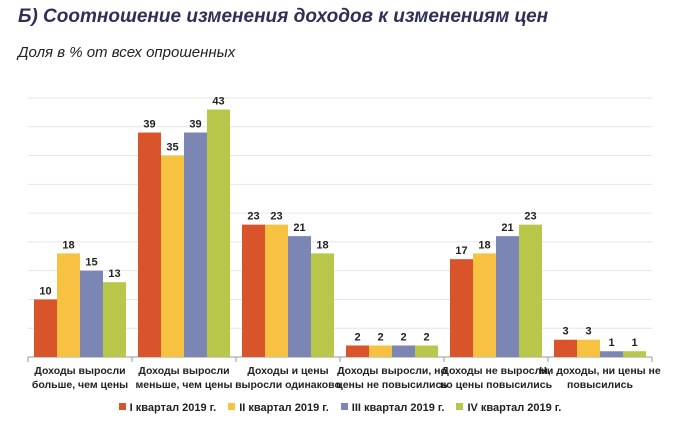 This screenshot has width=680, height=430. I want to click on bar-value-label: 10, so click(45, 291).